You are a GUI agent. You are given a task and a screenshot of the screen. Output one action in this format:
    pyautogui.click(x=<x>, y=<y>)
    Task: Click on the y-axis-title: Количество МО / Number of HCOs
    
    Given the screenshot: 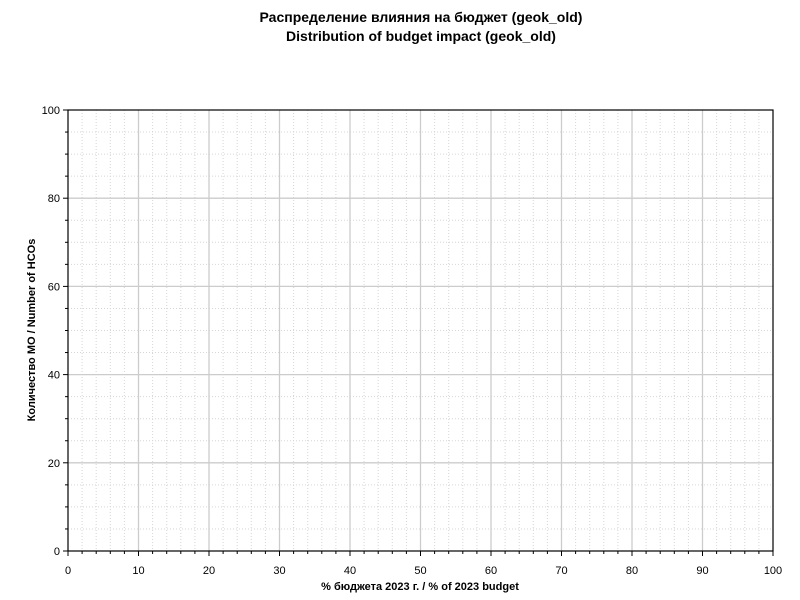 What is the action you would take?
    pyautogui.click(x=32, y=330)
    